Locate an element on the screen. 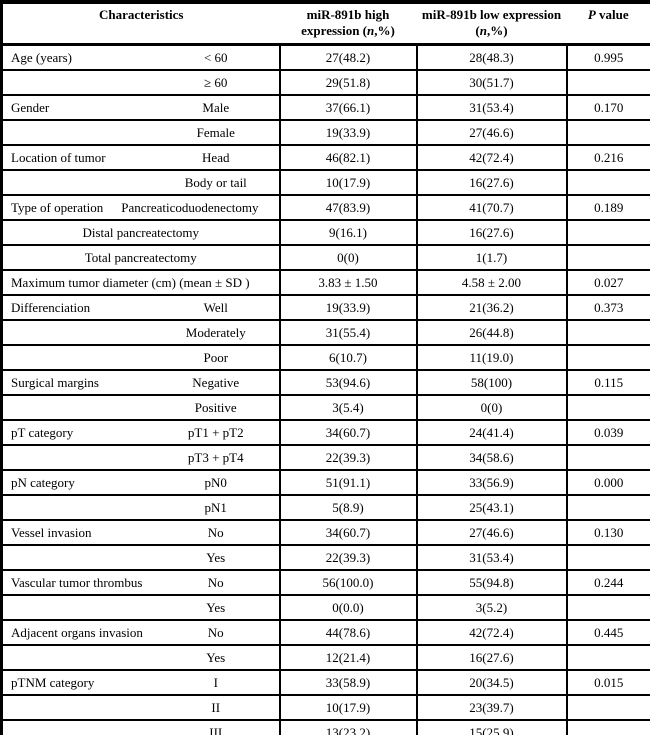  category-label: pTNM category is located at coordinates (53, 682).